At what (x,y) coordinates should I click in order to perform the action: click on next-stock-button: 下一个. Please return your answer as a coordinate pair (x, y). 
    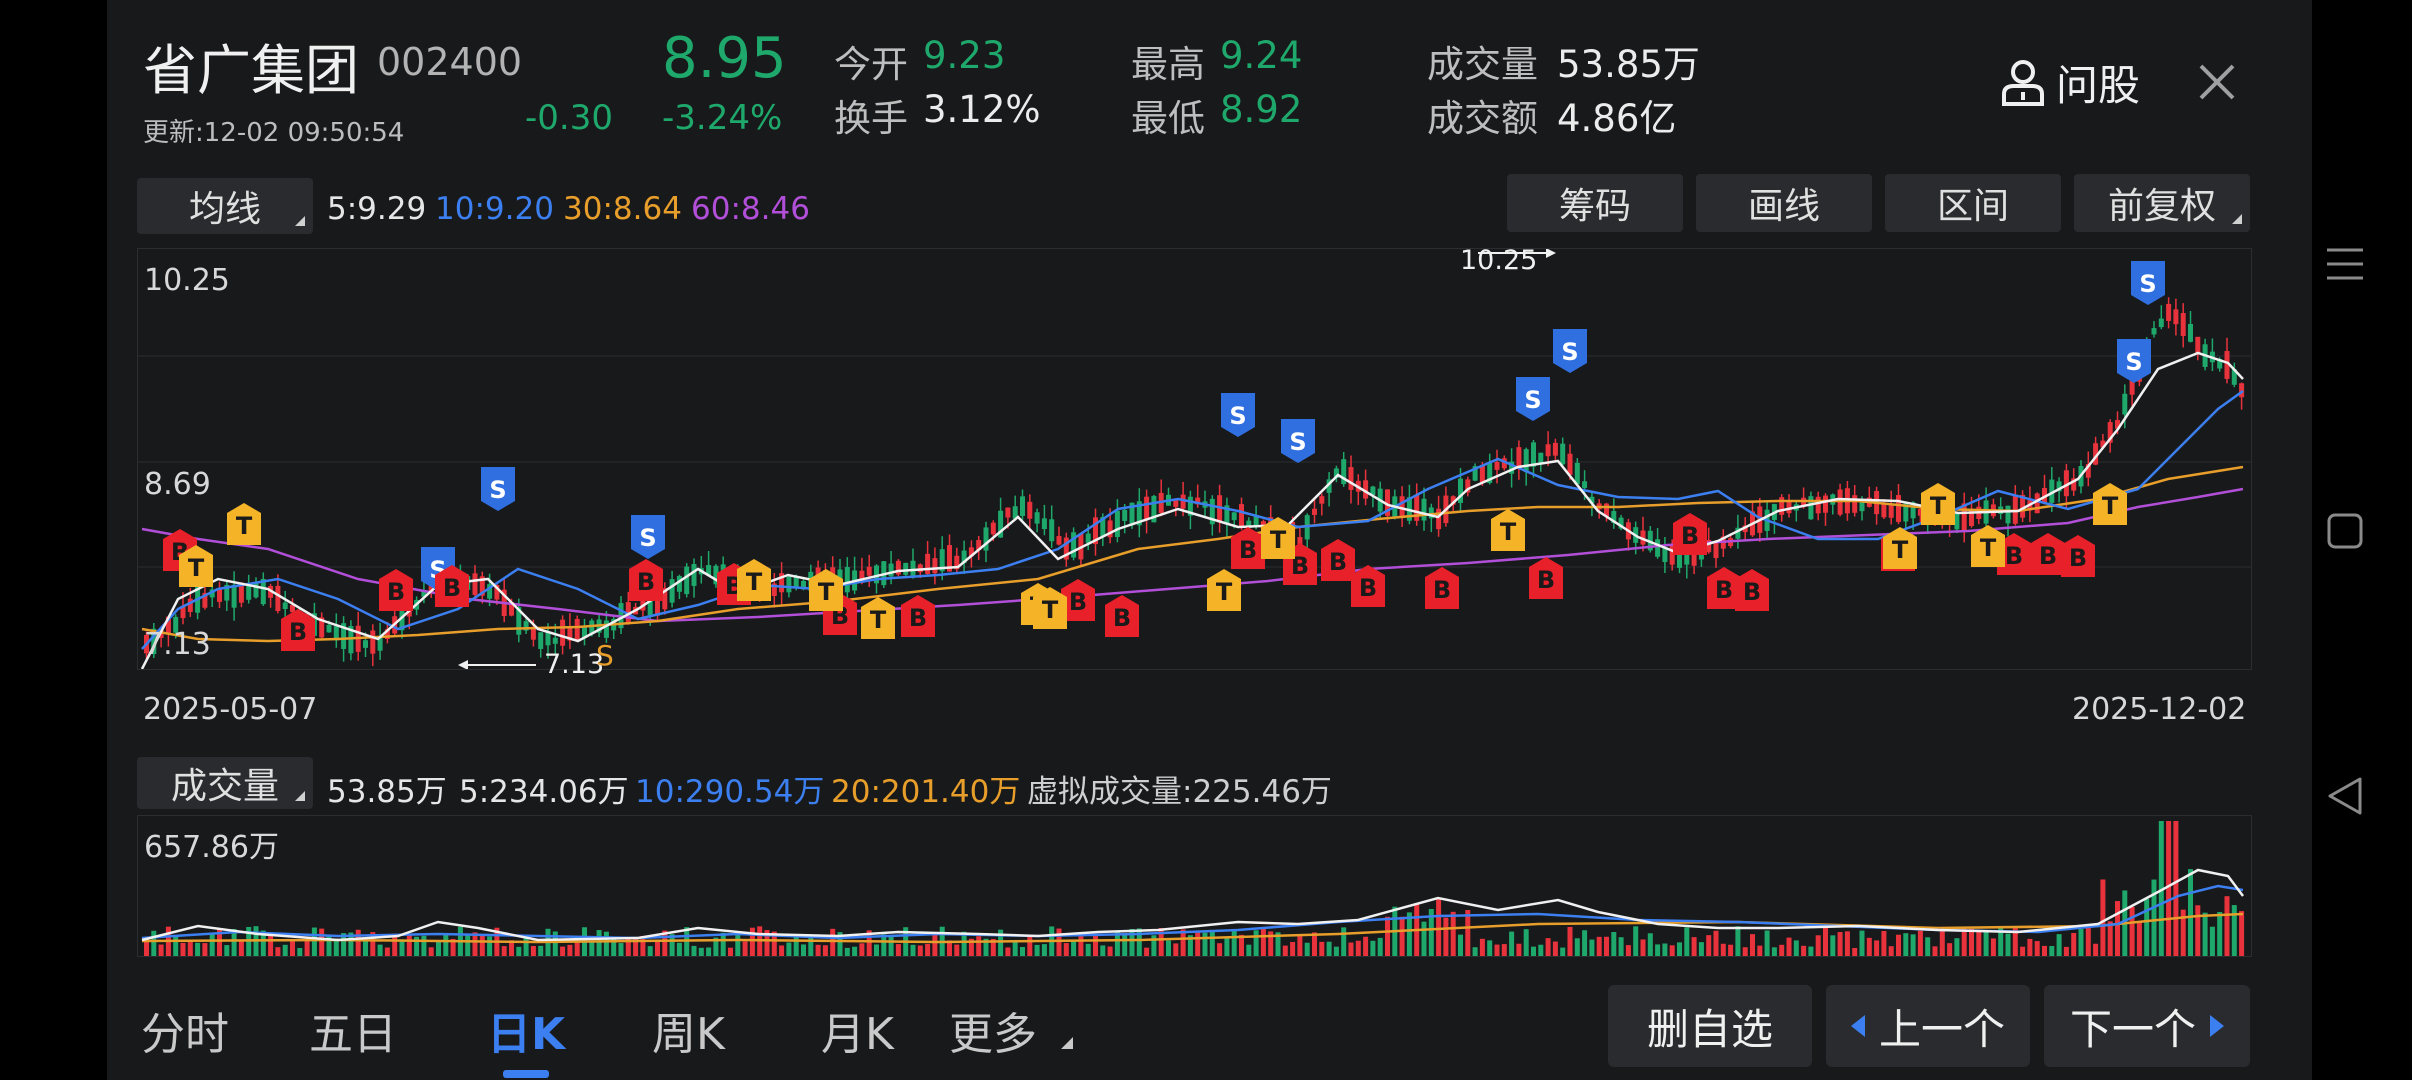
    Looking at the image, I should click on (2147, 1026).